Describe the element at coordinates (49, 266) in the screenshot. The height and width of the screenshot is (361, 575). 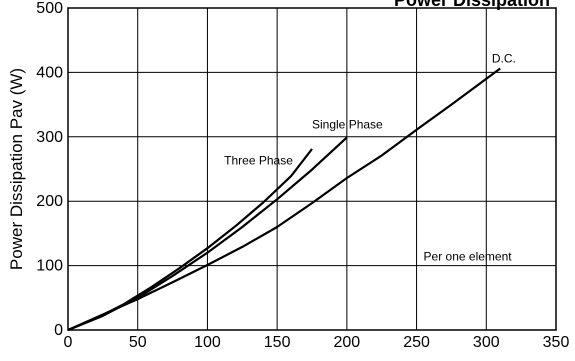
I see `y-tick-label: 100` at that location.